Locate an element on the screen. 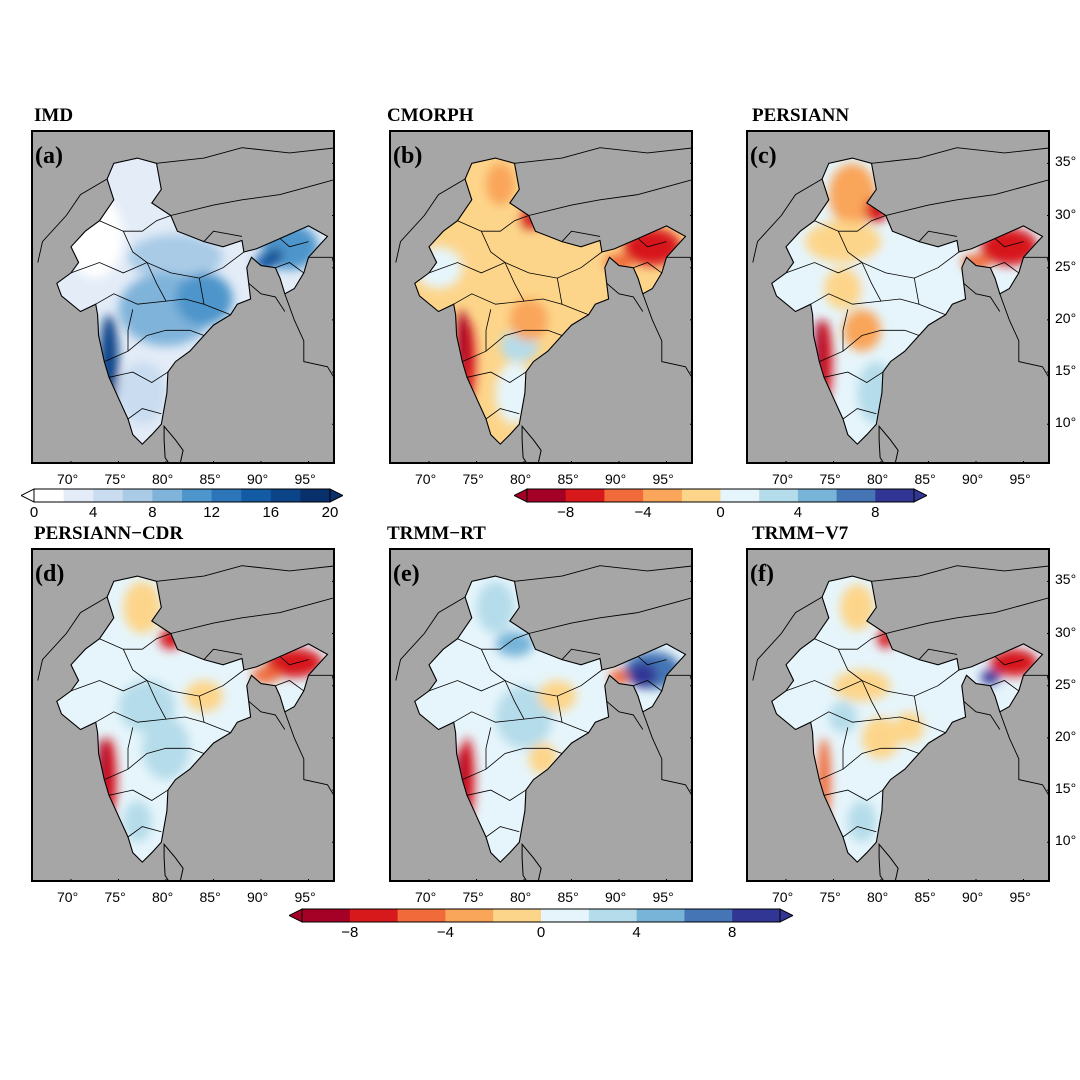  panel-letter: (b) is located at coordinates (408, 156).